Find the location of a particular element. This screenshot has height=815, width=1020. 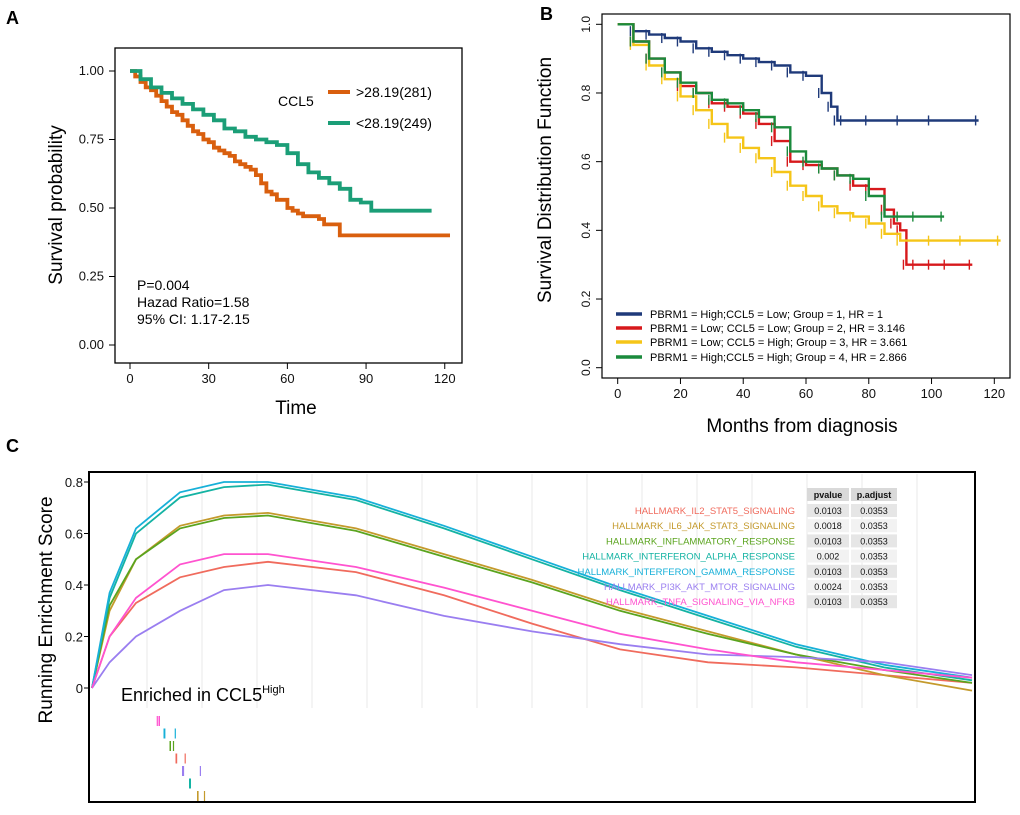

panel-a-annotation-p: P=0.004 is located at coordinates (163, 285).